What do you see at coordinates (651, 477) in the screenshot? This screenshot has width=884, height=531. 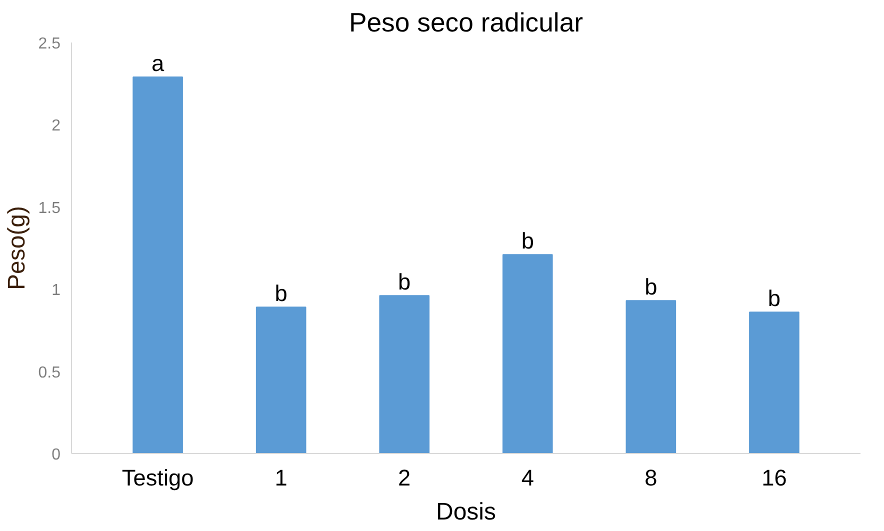 I see `x-tick-label: 8` at bounding box center [651, 477].